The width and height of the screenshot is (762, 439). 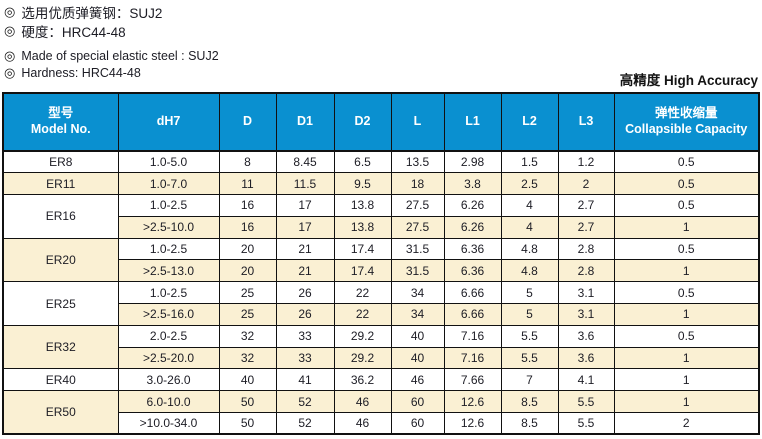 What do you see at coordinates (247, 423) in the screenshot?
I see `spec-cell: 50` at bounding box center [247, 423].